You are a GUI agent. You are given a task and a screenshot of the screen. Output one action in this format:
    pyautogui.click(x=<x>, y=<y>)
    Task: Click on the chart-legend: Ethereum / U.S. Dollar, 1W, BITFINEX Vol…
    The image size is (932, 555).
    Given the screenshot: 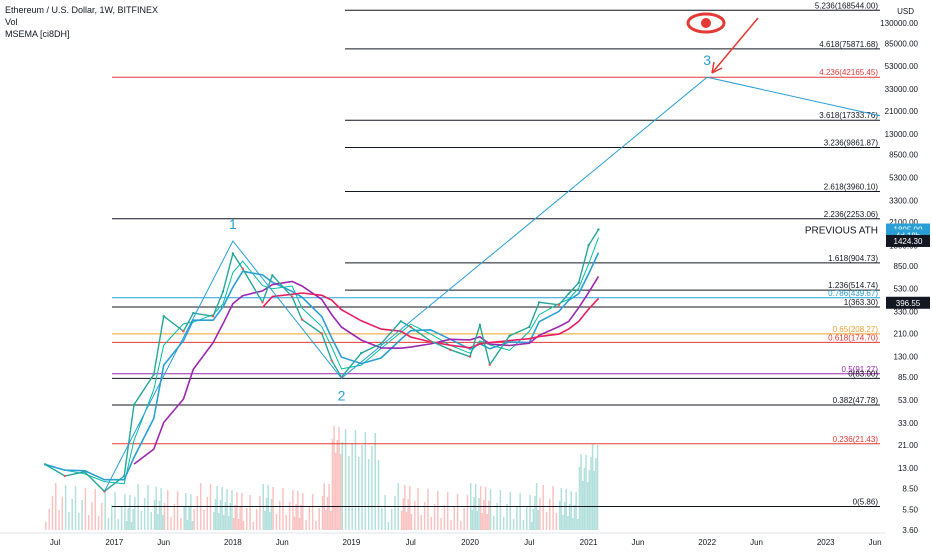 What is the action you would take?
    pyautogui.click(x=81, y=22)
    